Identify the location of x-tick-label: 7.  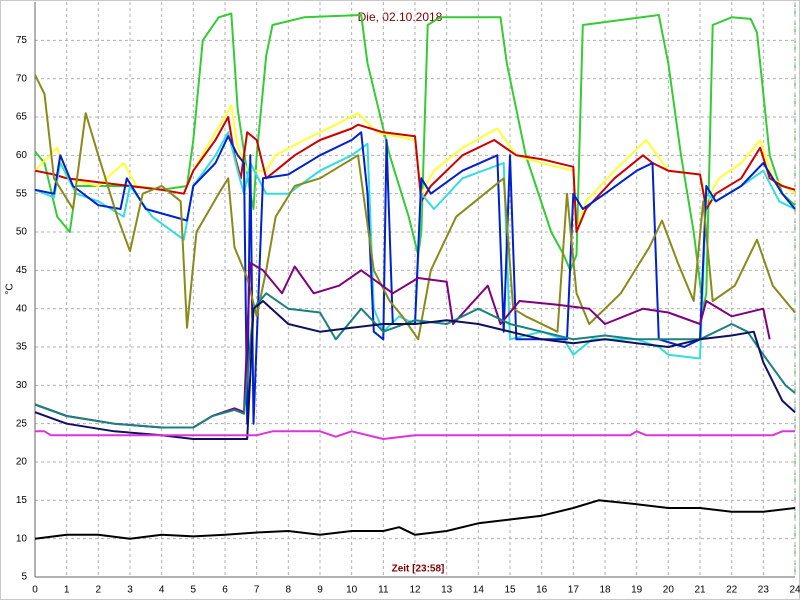
(257, 590).